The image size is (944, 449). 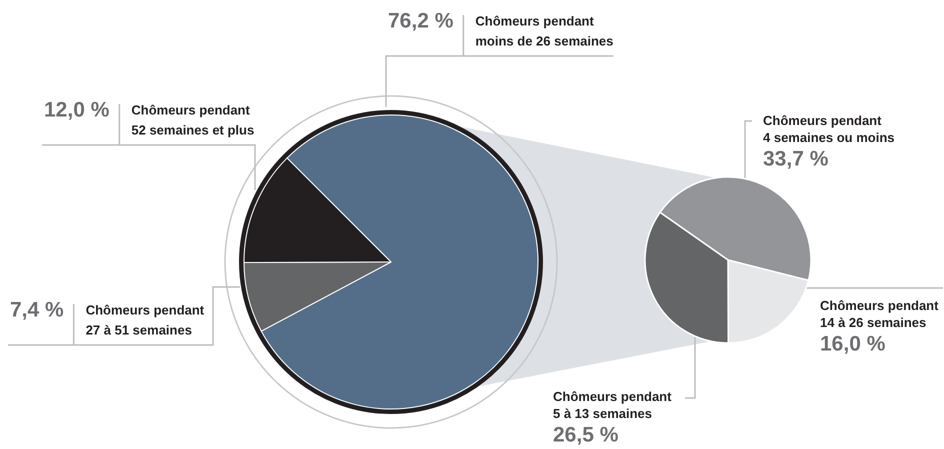 I want to click on data-label: 33,7 %, so click(x=796, y=159).